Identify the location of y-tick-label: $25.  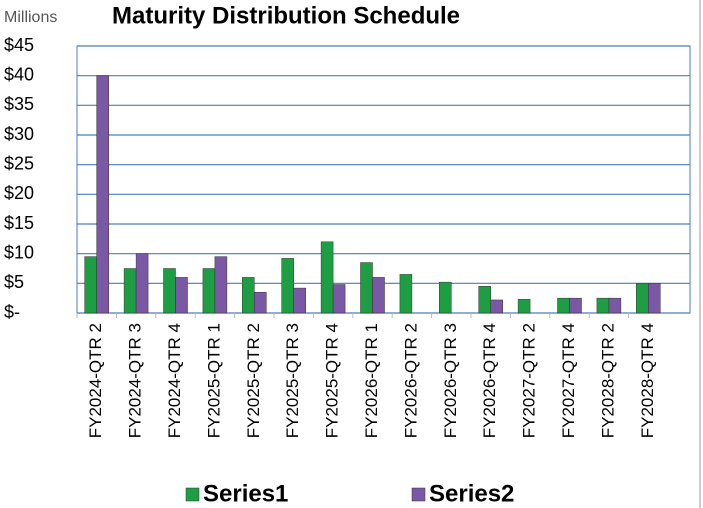
(19, 163).